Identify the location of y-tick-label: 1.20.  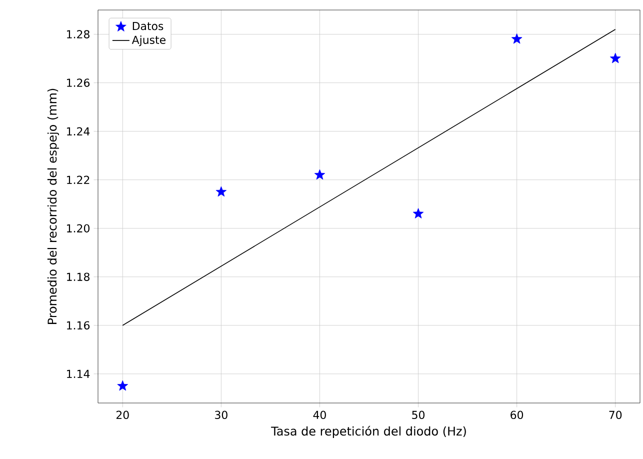
(78, 228).